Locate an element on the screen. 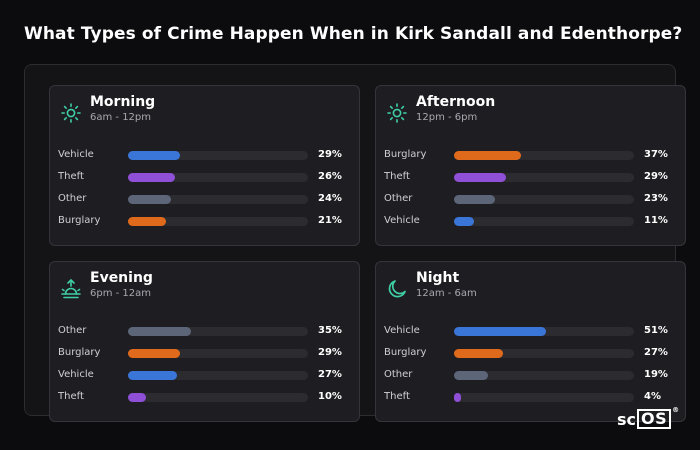  bar-value-label: 4% is located at coordinates (652, 396).